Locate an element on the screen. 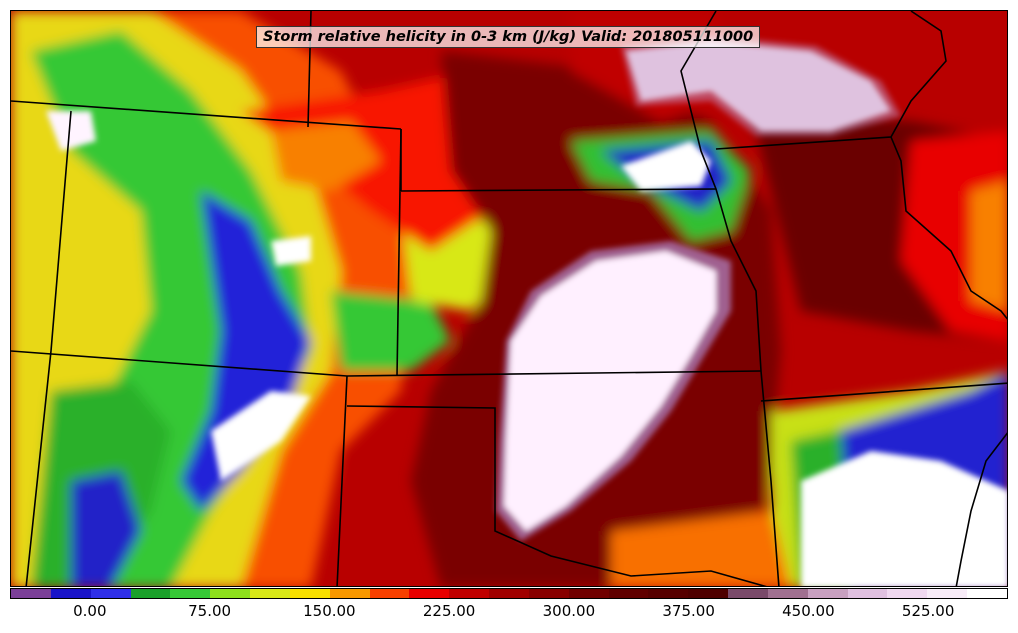  colorbar is located at coordinates (509, 593).